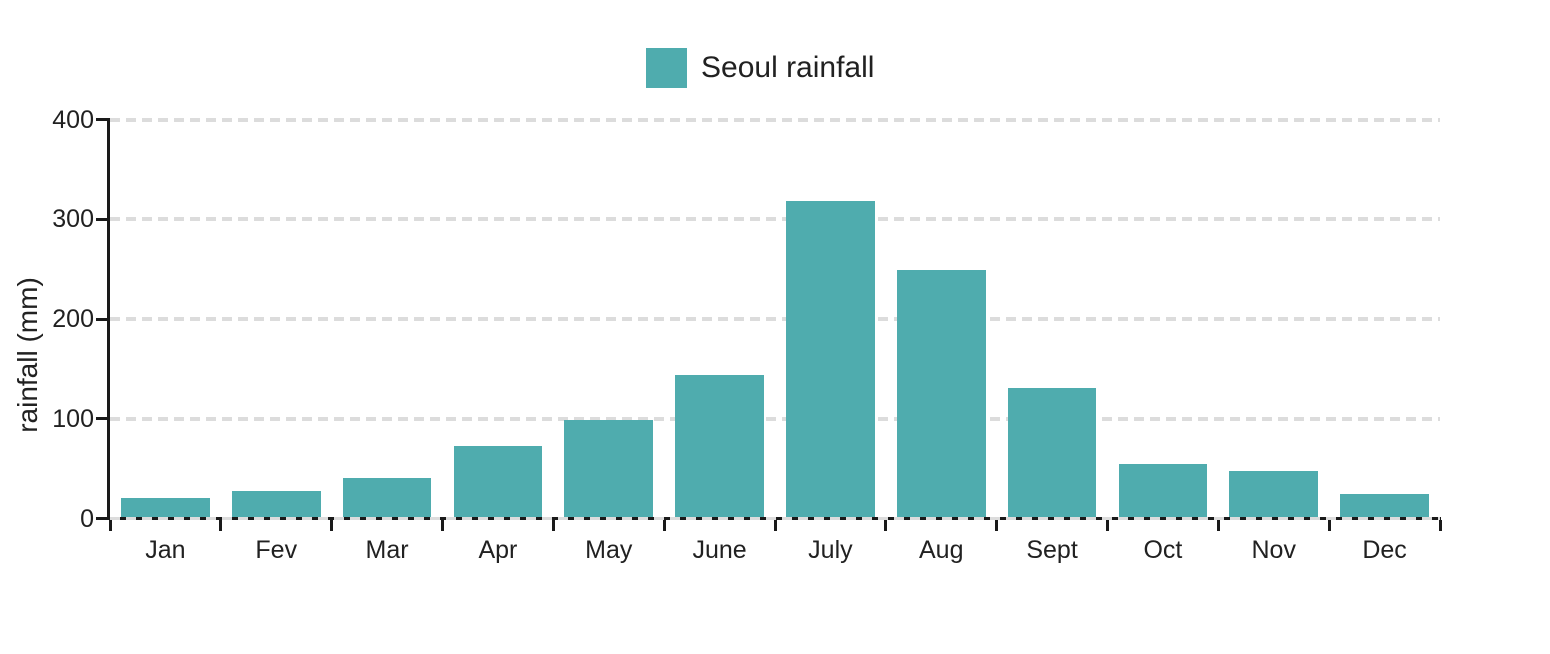 The image size is (1550, 654). Describe the element at coordinates (830, 550) in the screenshot. I see `x-tick-label-july: July` at that location.